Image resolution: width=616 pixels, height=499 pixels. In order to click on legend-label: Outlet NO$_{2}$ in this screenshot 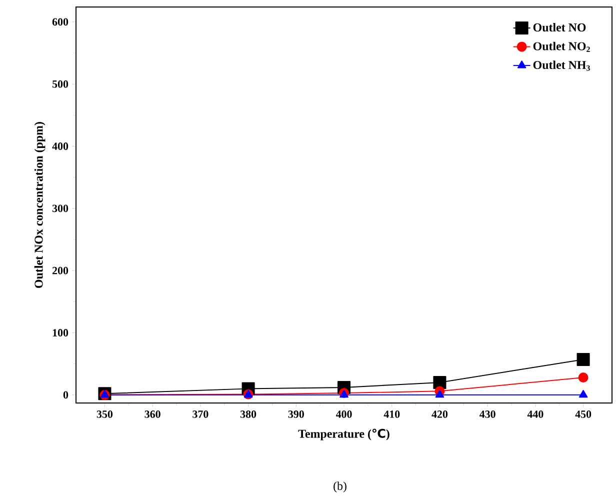, I will do `click(561, 47)`.